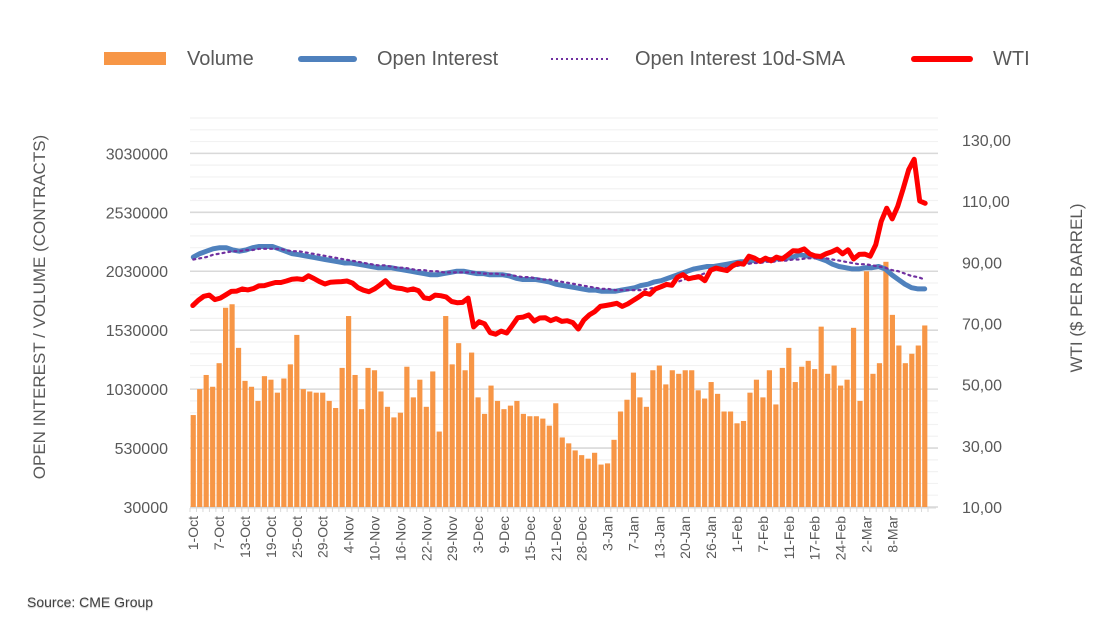 The height and width of the screenshot is (636, 1118). Describe the element at coordinates (562, 509) in the screenshot. I see `x-axis-ticks` at that location.